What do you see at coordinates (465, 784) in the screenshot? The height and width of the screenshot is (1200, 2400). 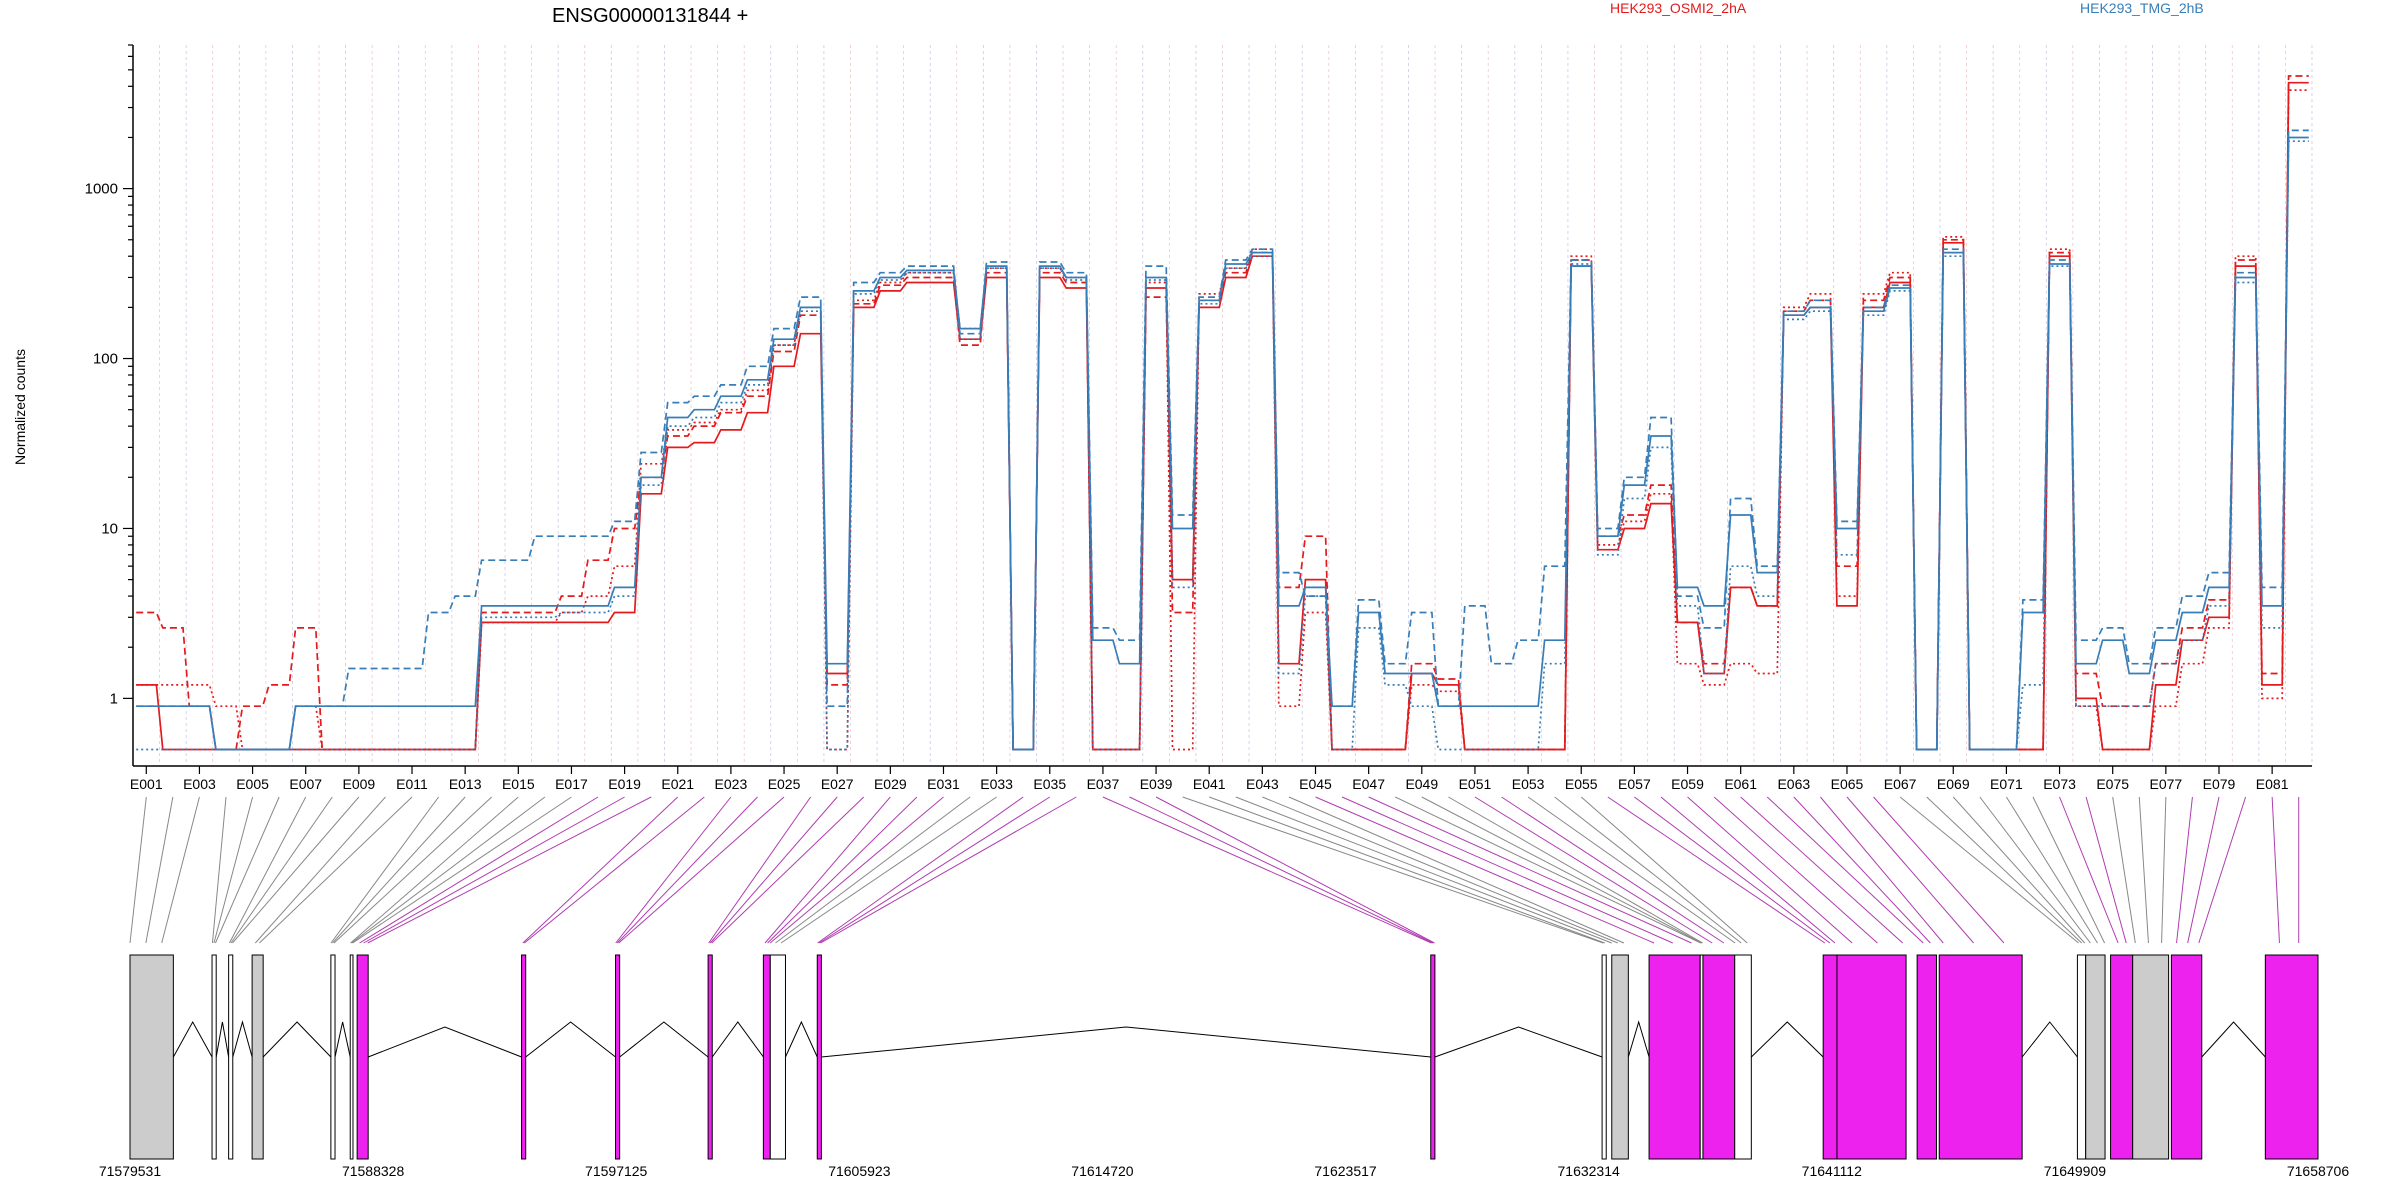 I see `x-tick-label: E013` at bounding box center [465, 784].